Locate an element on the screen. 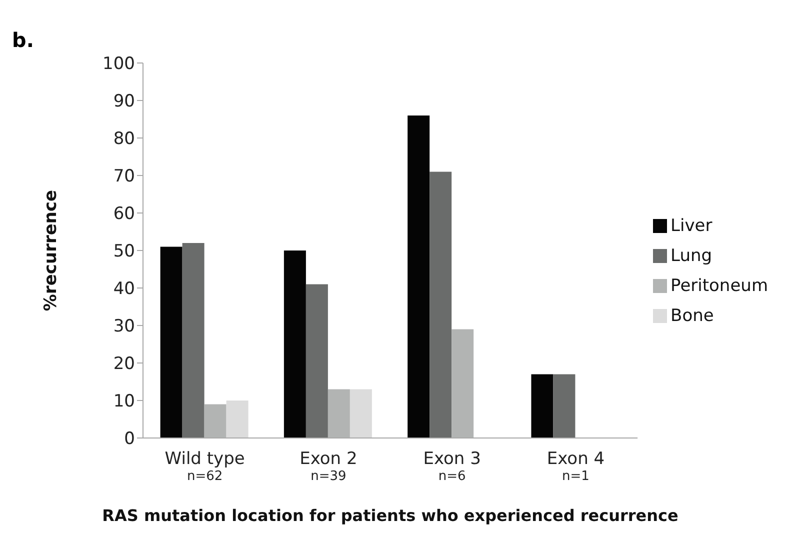 This screenshot has width=799, height=542. legend-label: Lung is located at coordinates (691, 256).